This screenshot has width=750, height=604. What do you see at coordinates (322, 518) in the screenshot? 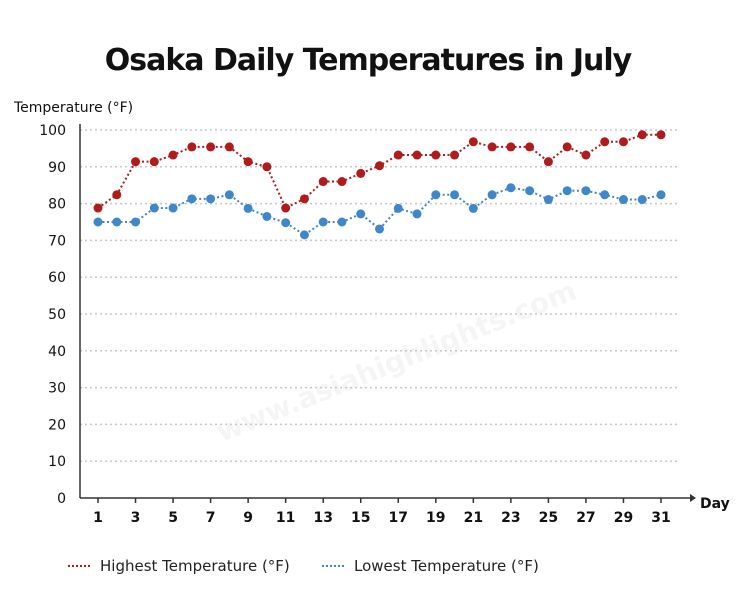
I see `x-tick-label: 13` at bounding box center [322, 518].